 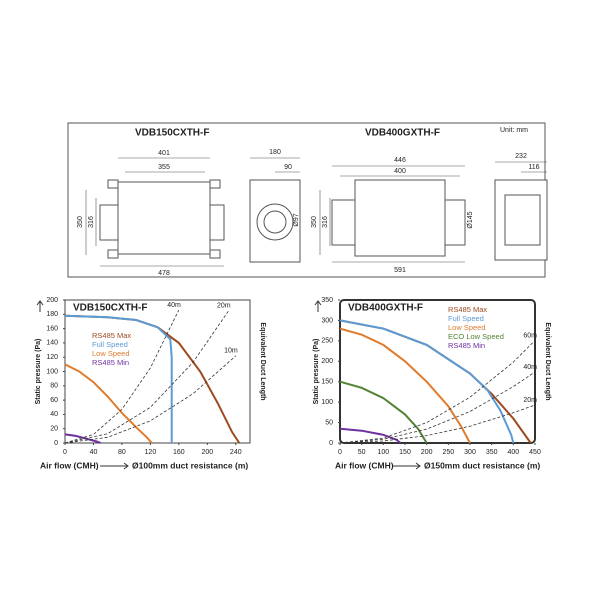 I want to click on dimension-label: 401, so click(x=164, y=153).